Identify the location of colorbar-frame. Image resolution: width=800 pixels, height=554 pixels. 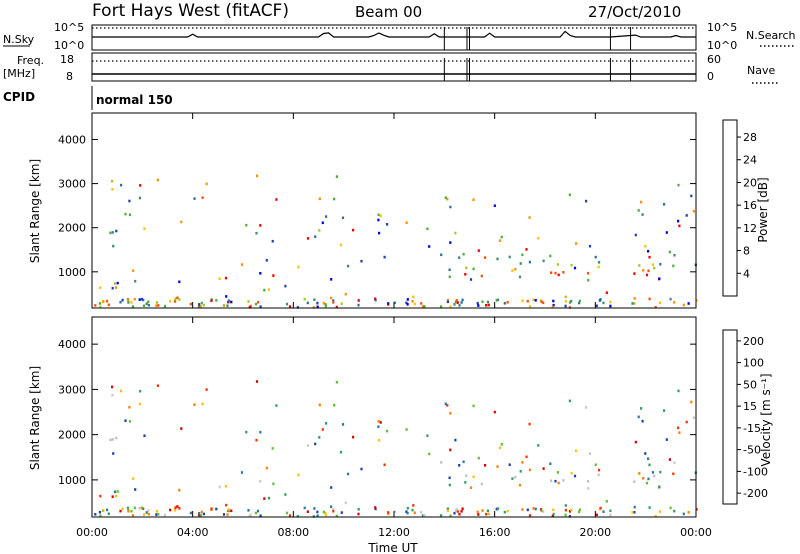
(730, 208).